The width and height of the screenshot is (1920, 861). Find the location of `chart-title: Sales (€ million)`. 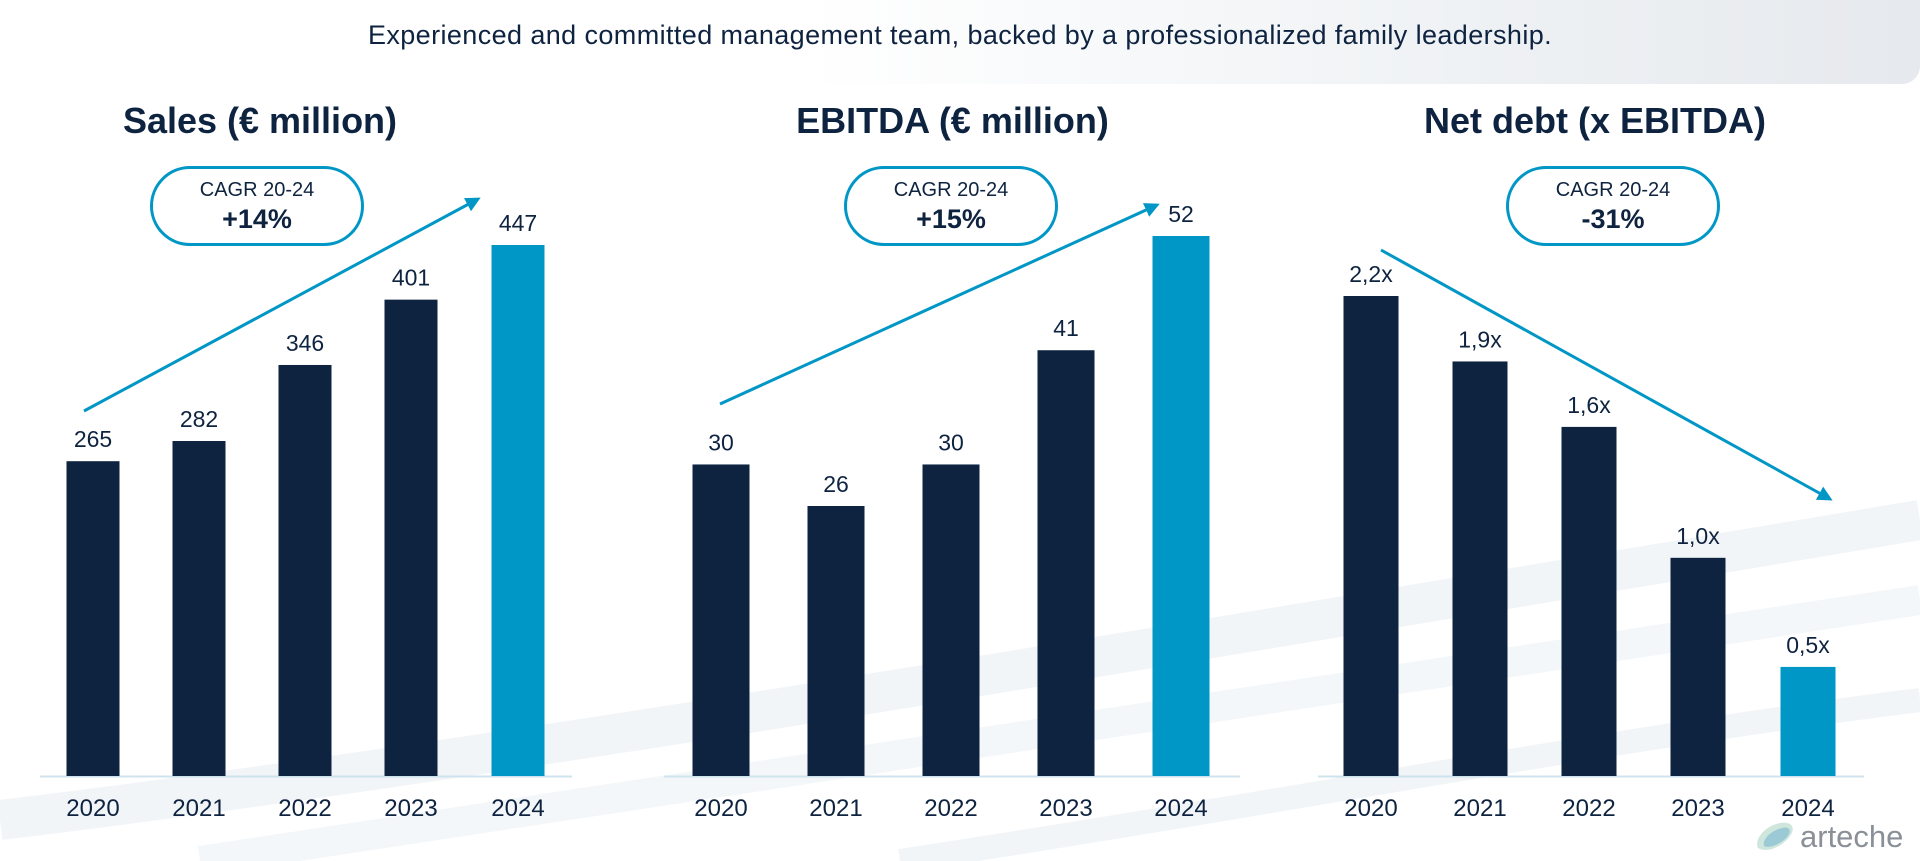

chart-title: Sales (€ million) is located at coordinates (260, 120).